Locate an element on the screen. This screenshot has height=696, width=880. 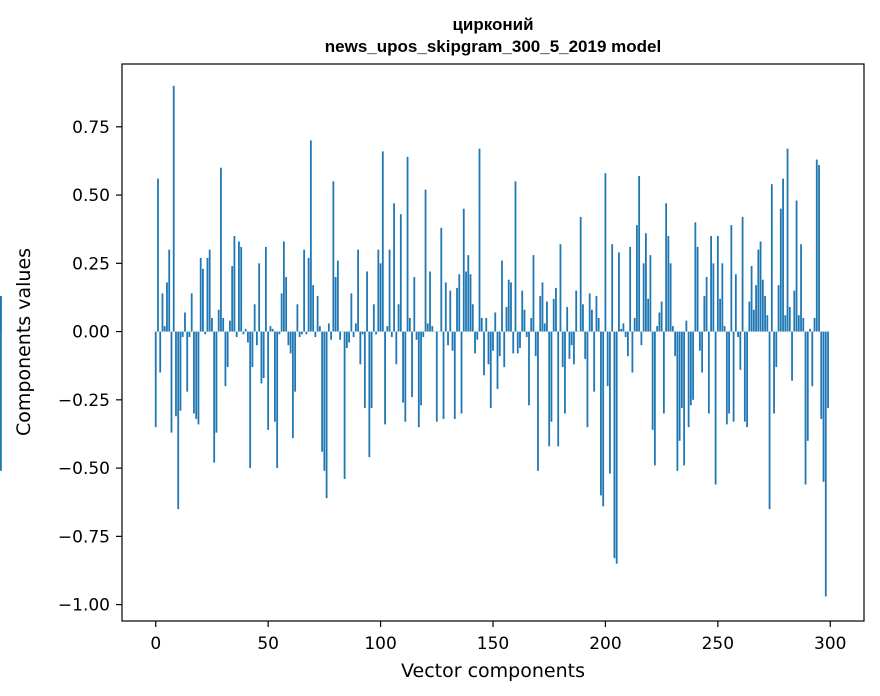
x-tick-label: 150 is located at coordinates (493, 644).